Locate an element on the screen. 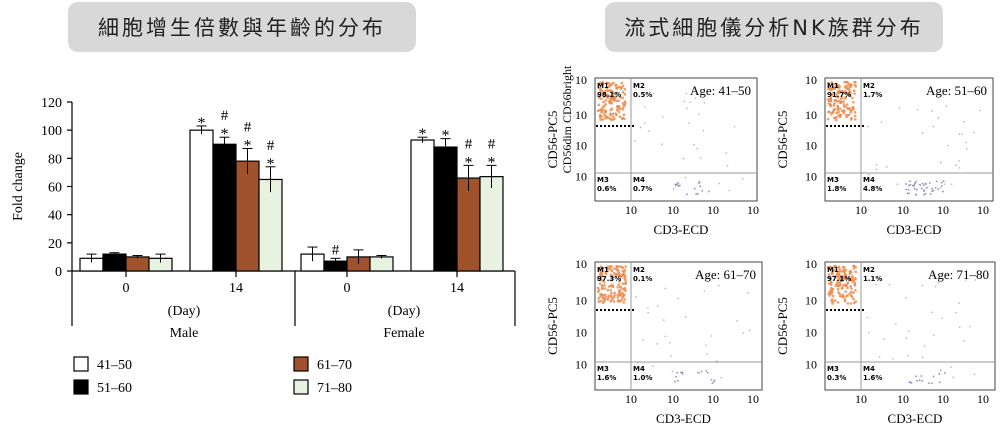 This screenshot has width=1000, height=439. quadrant-value: 1.7% is located at coordinates (872, 95).